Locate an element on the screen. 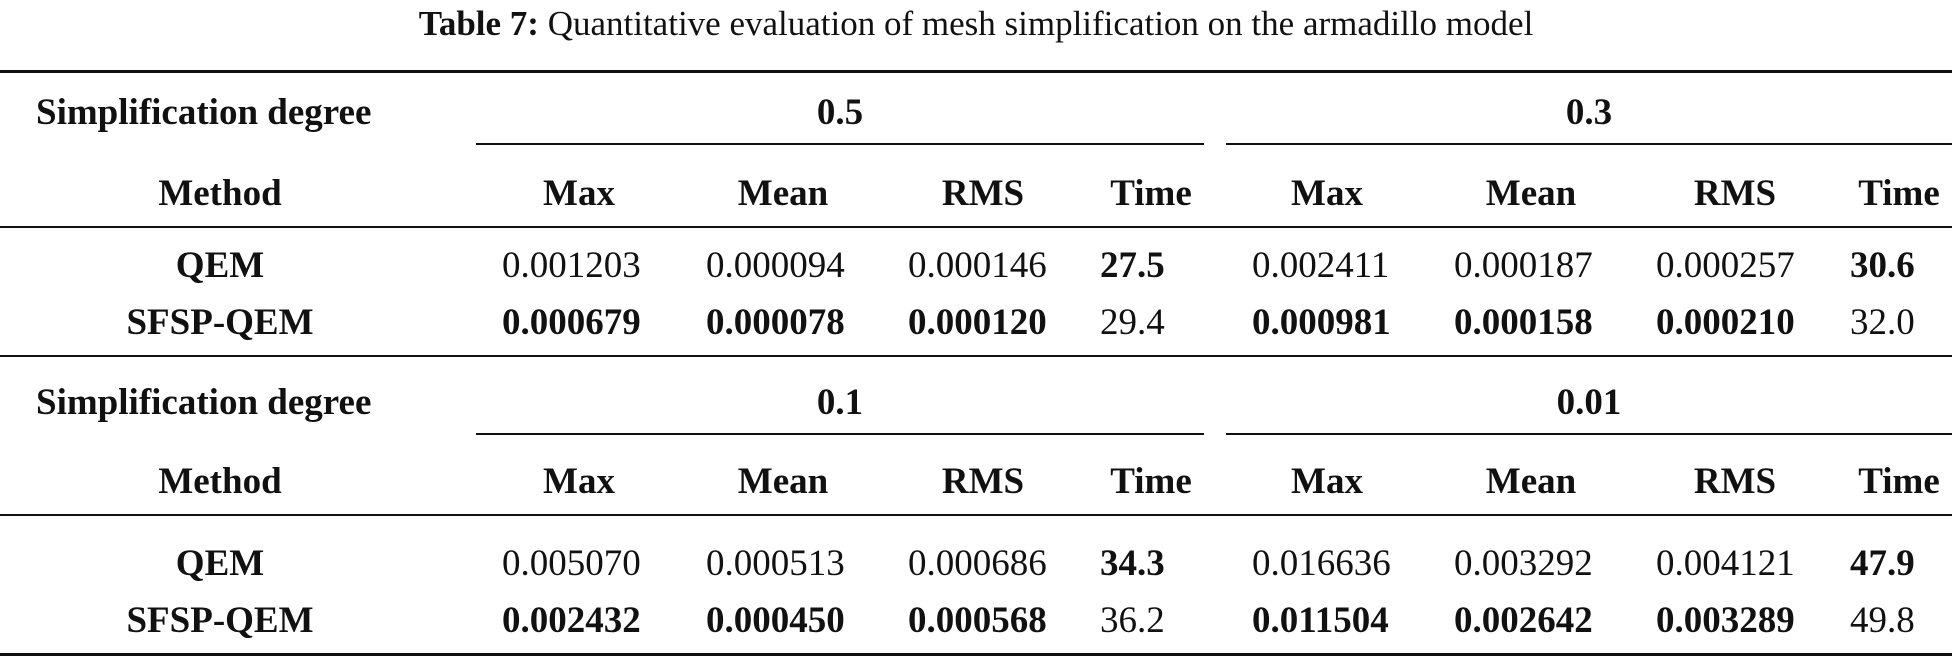  cell-max: 0.002411 is located at coordinates (1321, 265).